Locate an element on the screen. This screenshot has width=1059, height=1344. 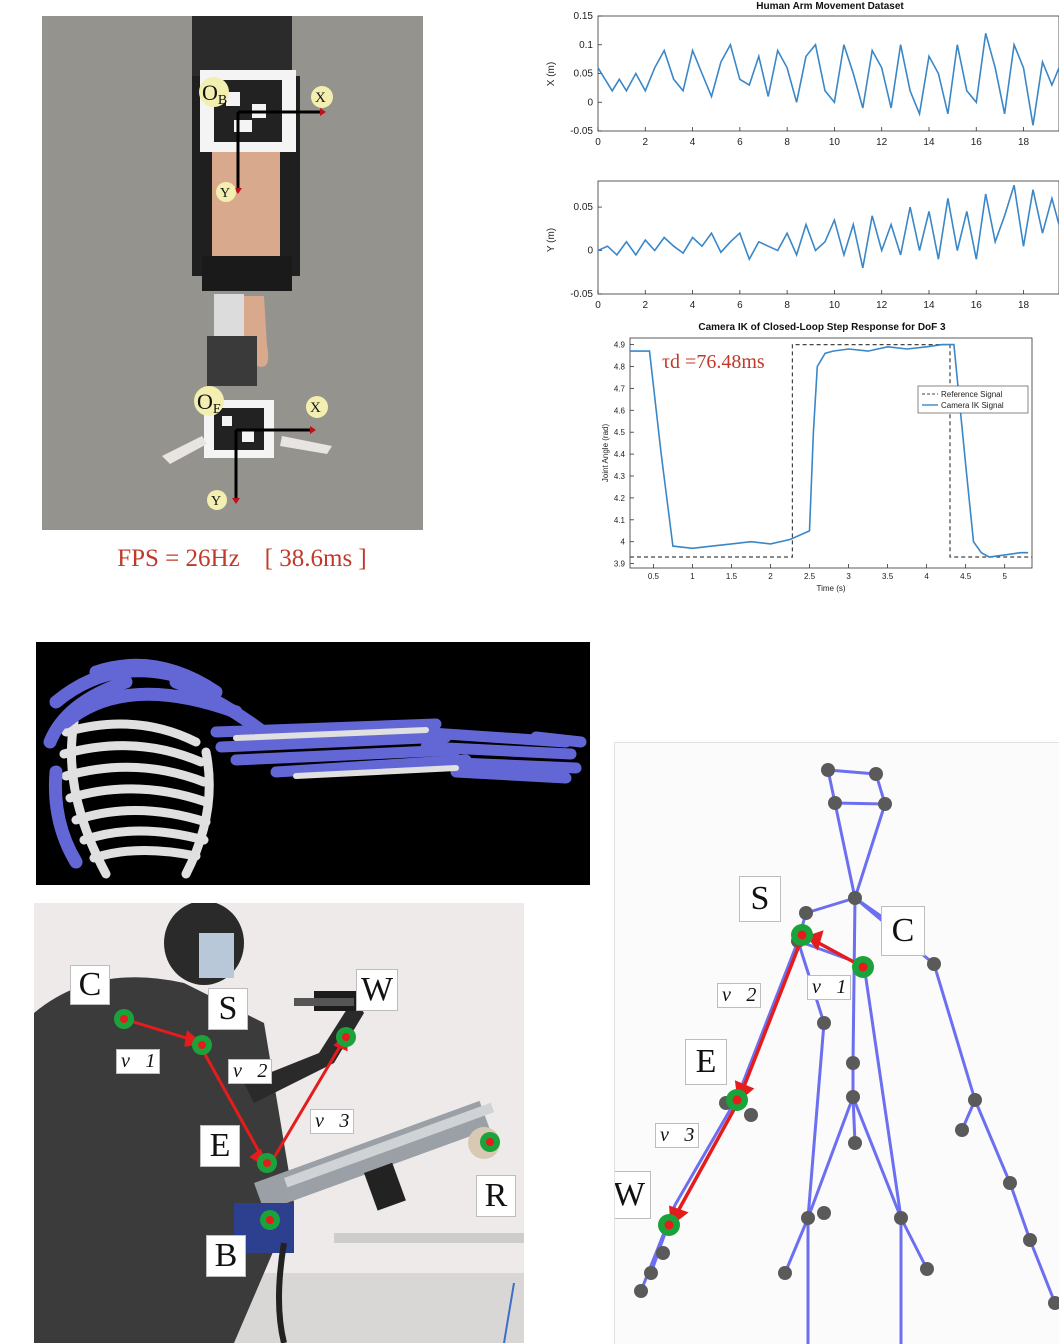
step-y-tick-label: 4.4 is located at coordinates (620, 454).